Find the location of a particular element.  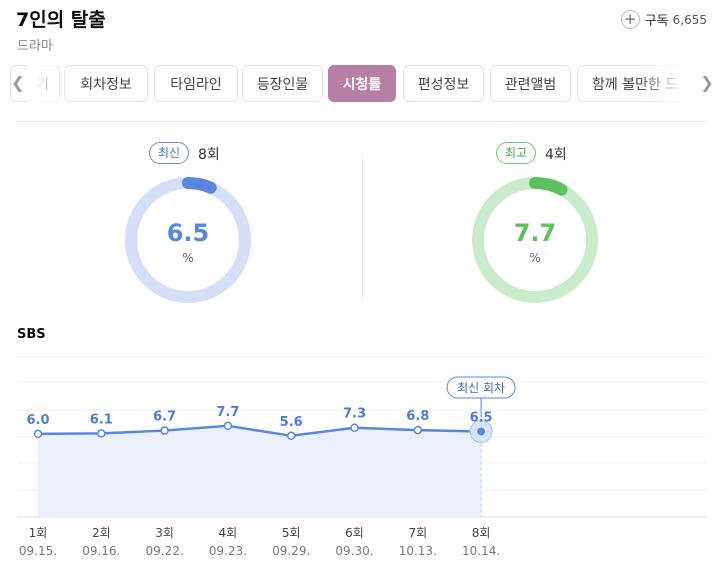

tab-ratings: 시청률 is located at coordinates (362, 83).